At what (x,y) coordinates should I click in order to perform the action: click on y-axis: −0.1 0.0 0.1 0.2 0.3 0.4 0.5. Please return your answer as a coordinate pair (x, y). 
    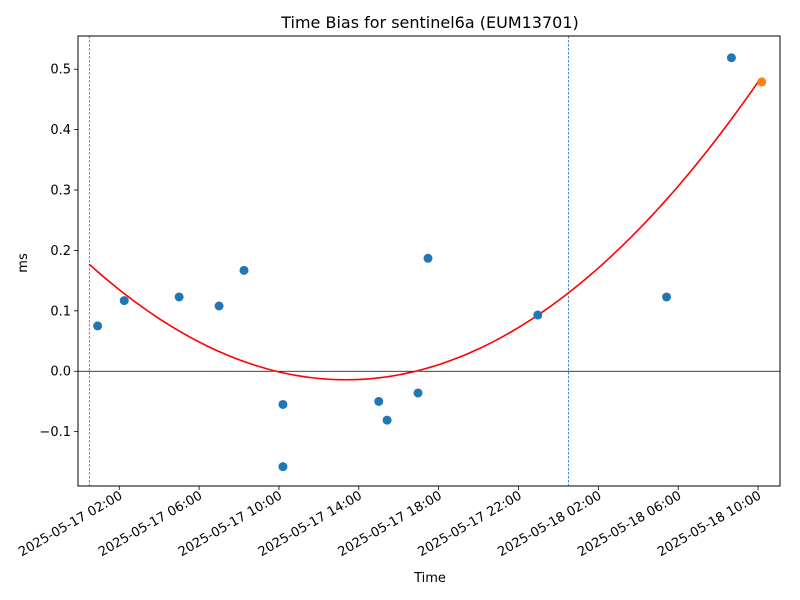
    Looking at the image, I should click on (58, 251).